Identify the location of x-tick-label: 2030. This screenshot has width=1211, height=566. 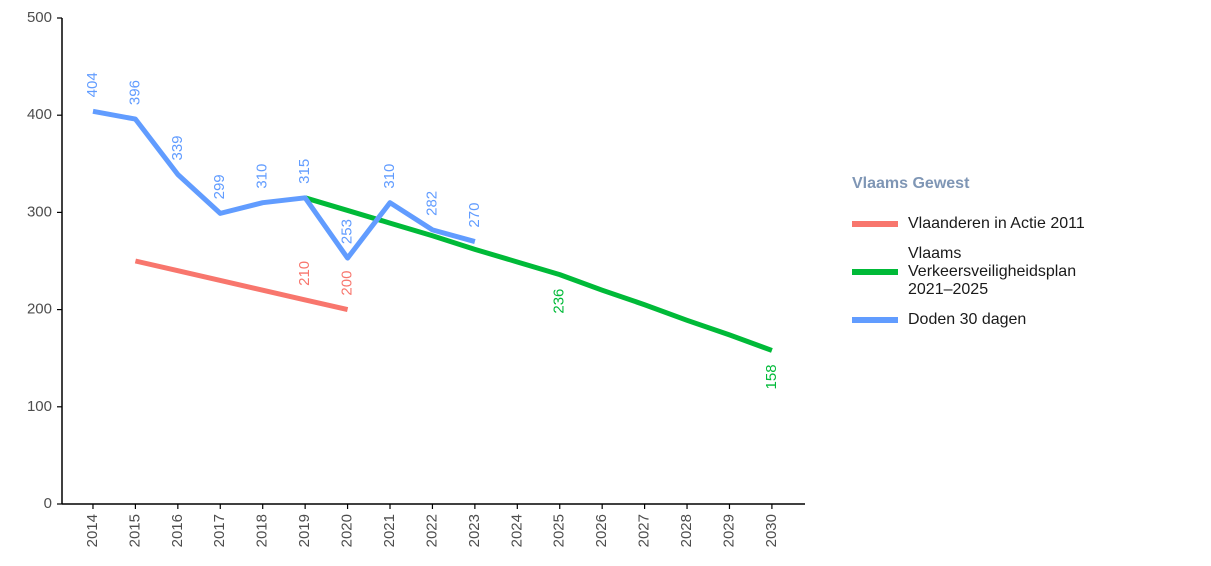
(771, 530).